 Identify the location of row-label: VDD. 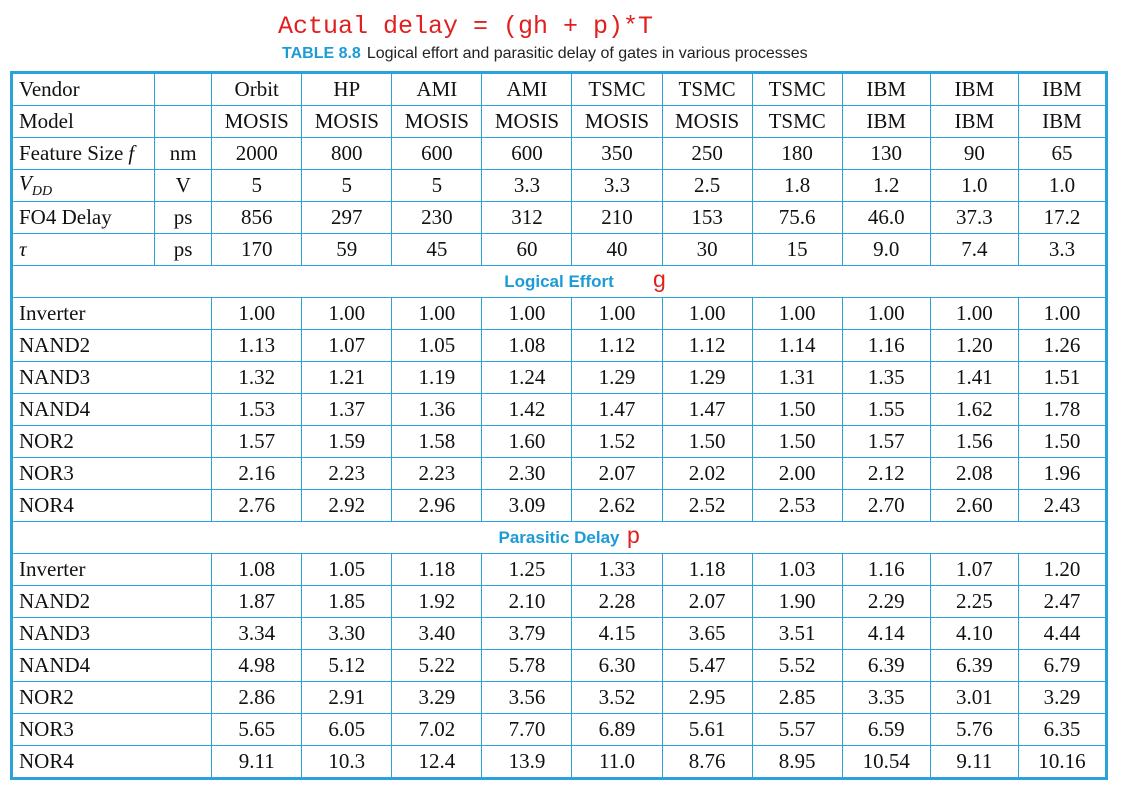
(83, 185).